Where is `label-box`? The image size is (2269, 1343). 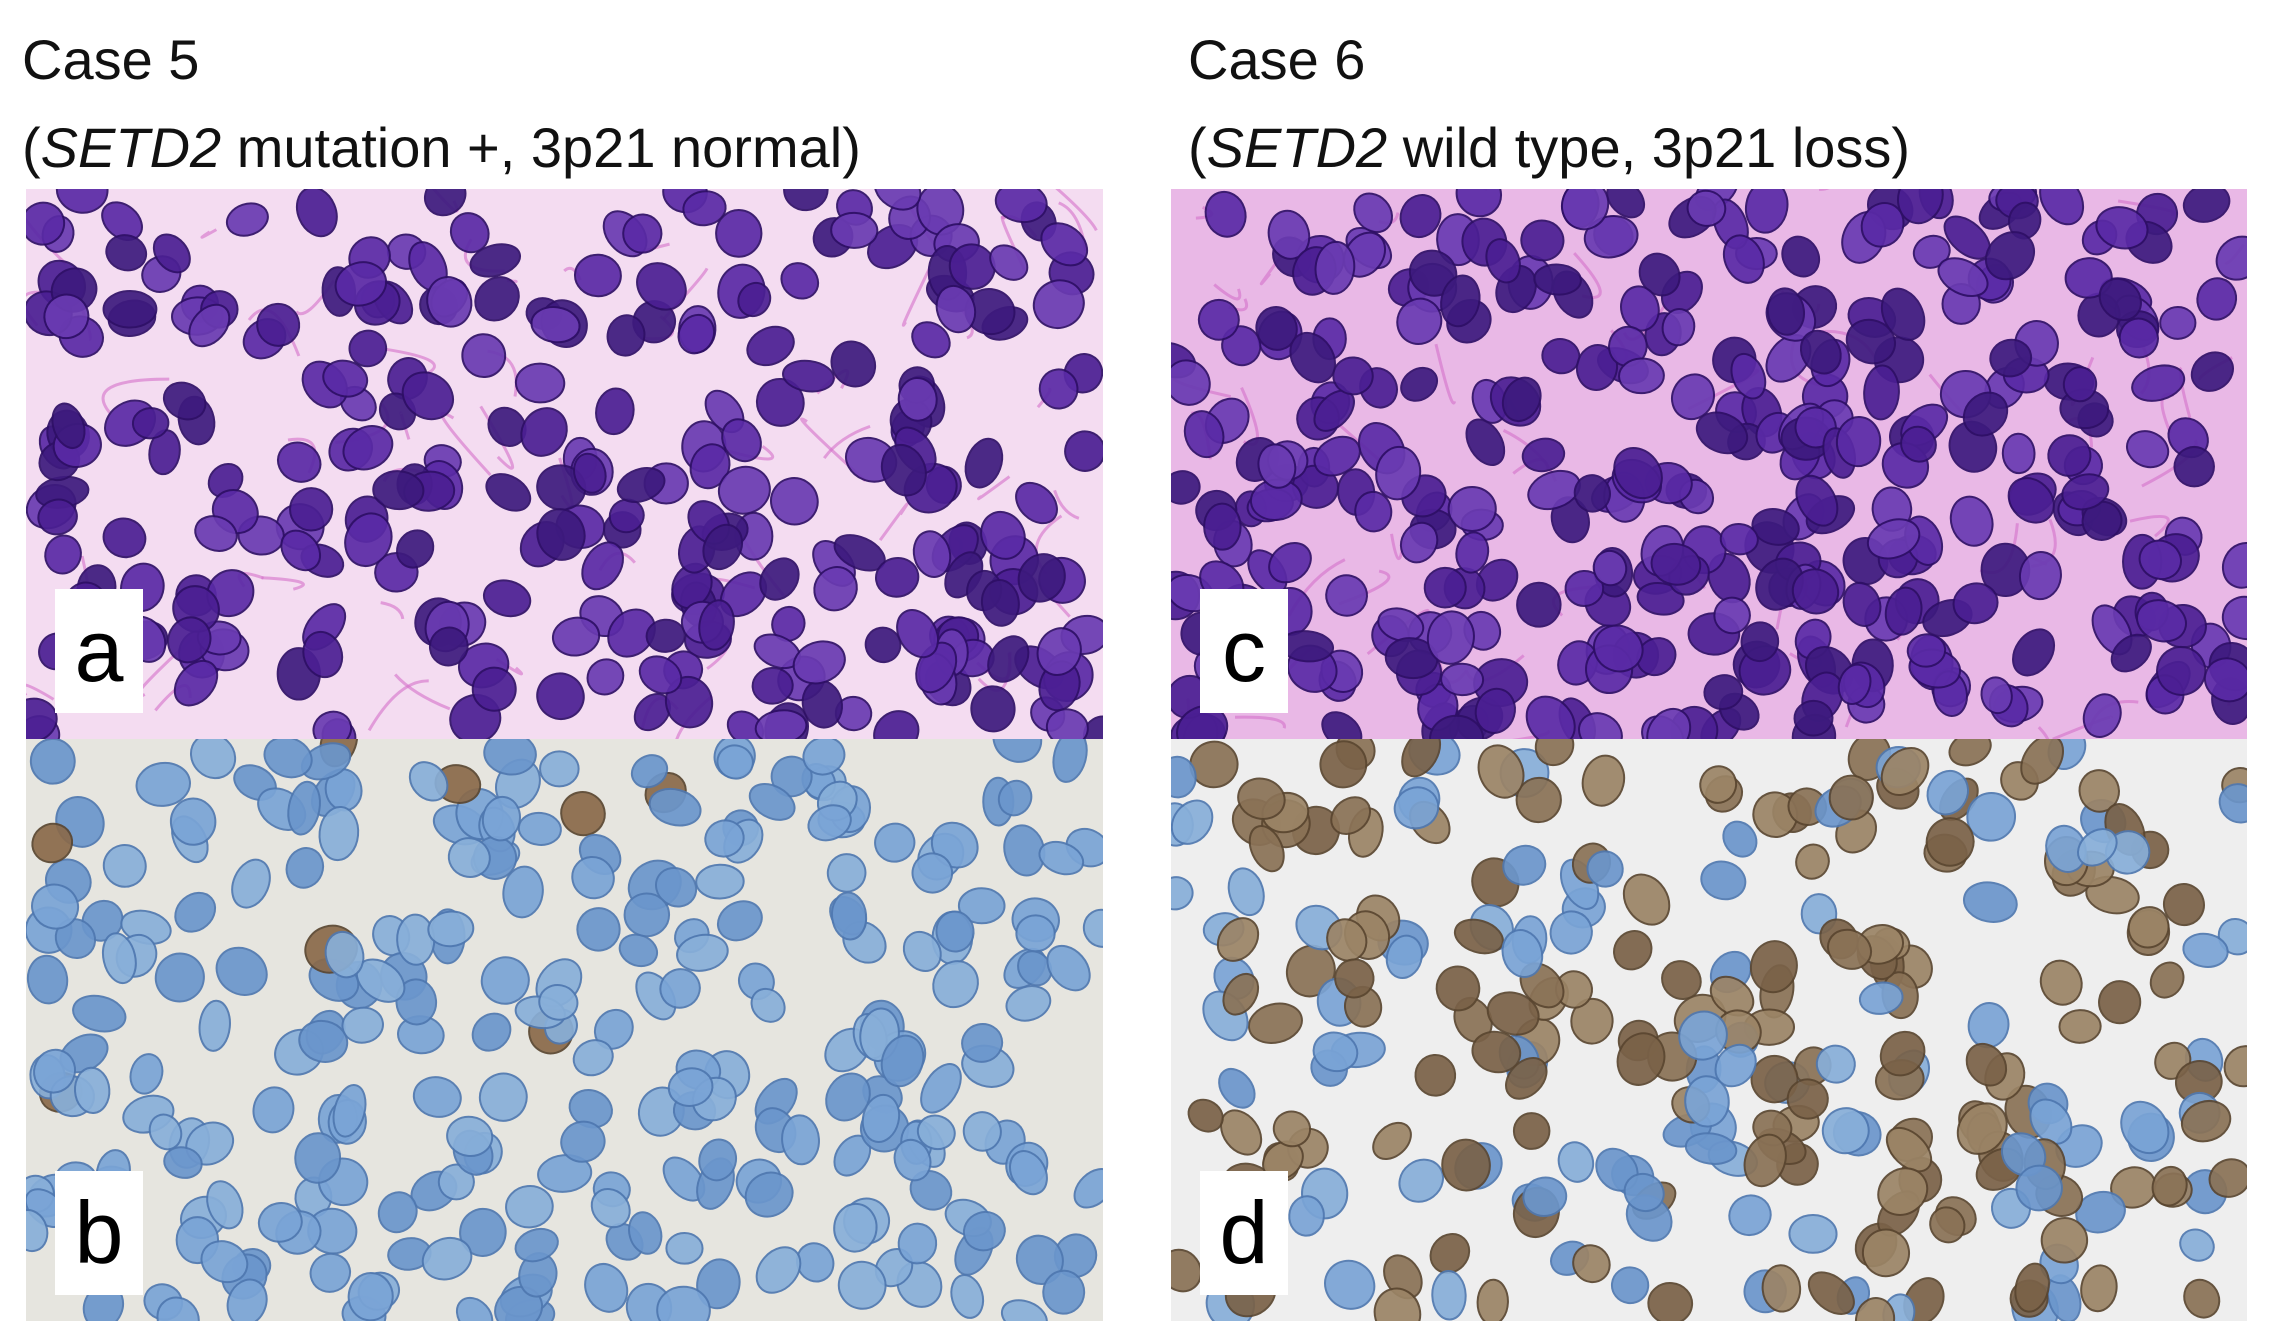 label-box is located at coordinates (99, 1233).